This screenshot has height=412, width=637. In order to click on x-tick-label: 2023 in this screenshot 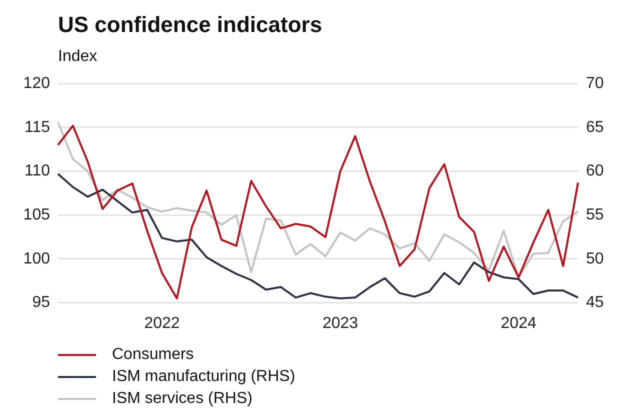, I will do `click(340, 323)`.